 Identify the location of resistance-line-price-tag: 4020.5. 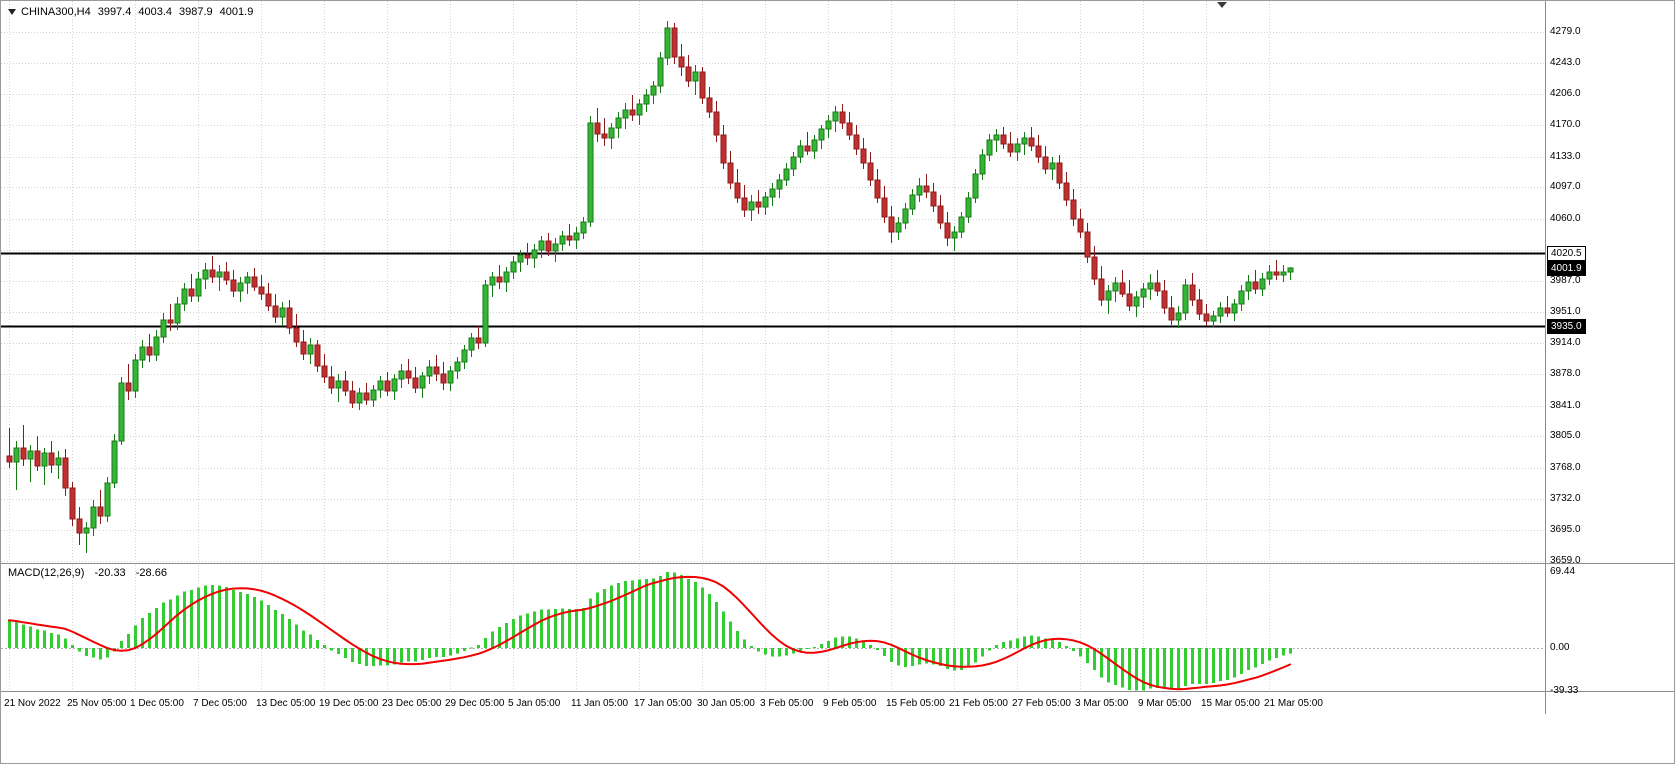
(1566, 253).